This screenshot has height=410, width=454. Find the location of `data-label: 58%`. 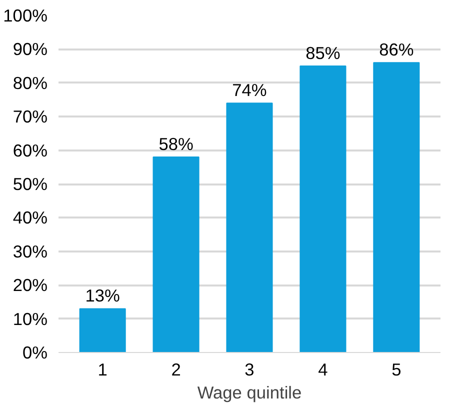

data-label: 58% is located at coordinates (176, 144).